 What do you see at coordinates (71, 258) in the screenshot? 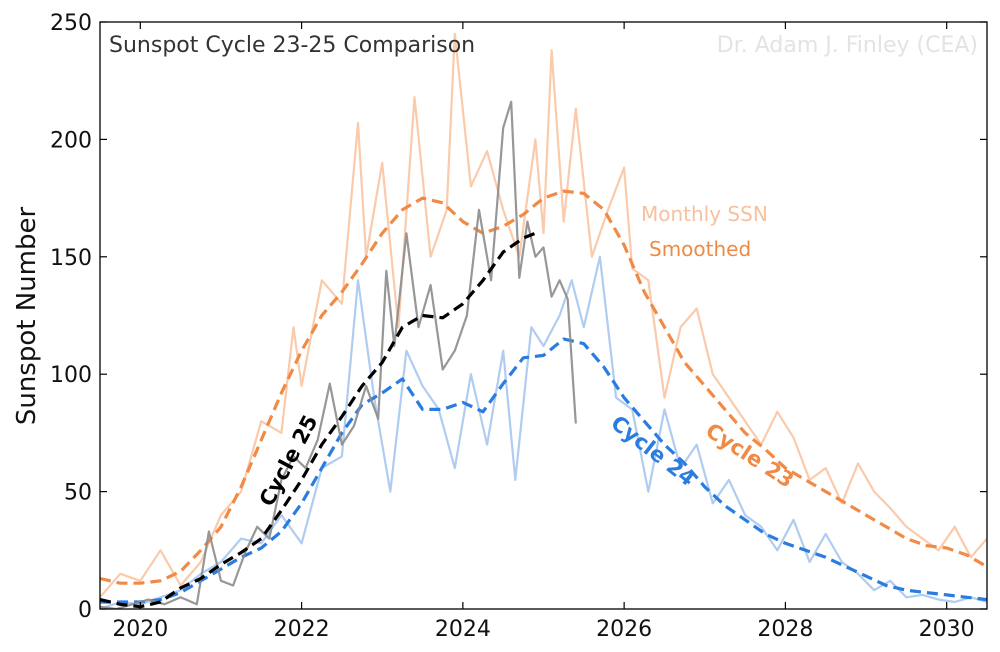
I see `y-tick-label: 150` at bounding box center [71, 258].